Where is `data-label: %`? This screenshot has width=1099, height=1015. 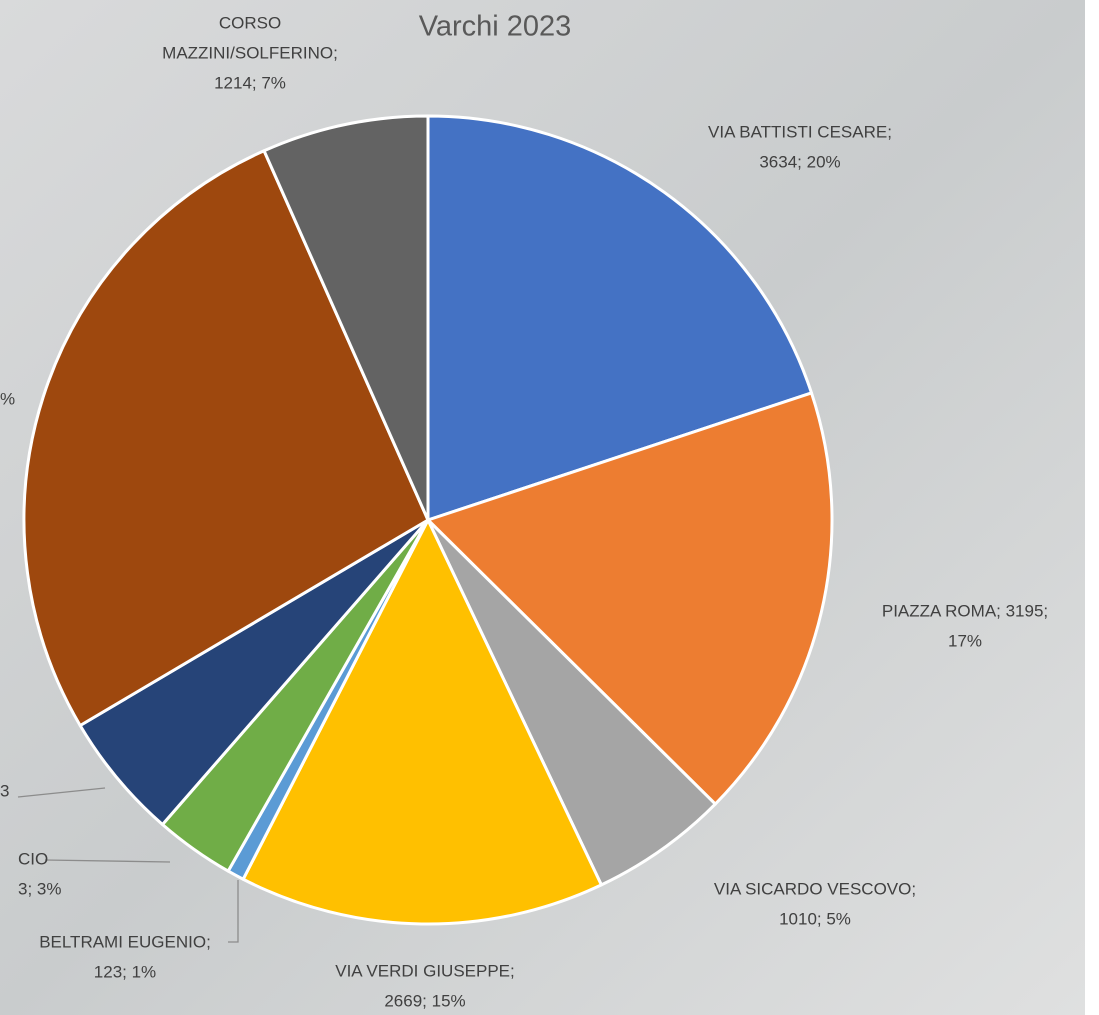 data-label: % is located at coordinates (7, 398).